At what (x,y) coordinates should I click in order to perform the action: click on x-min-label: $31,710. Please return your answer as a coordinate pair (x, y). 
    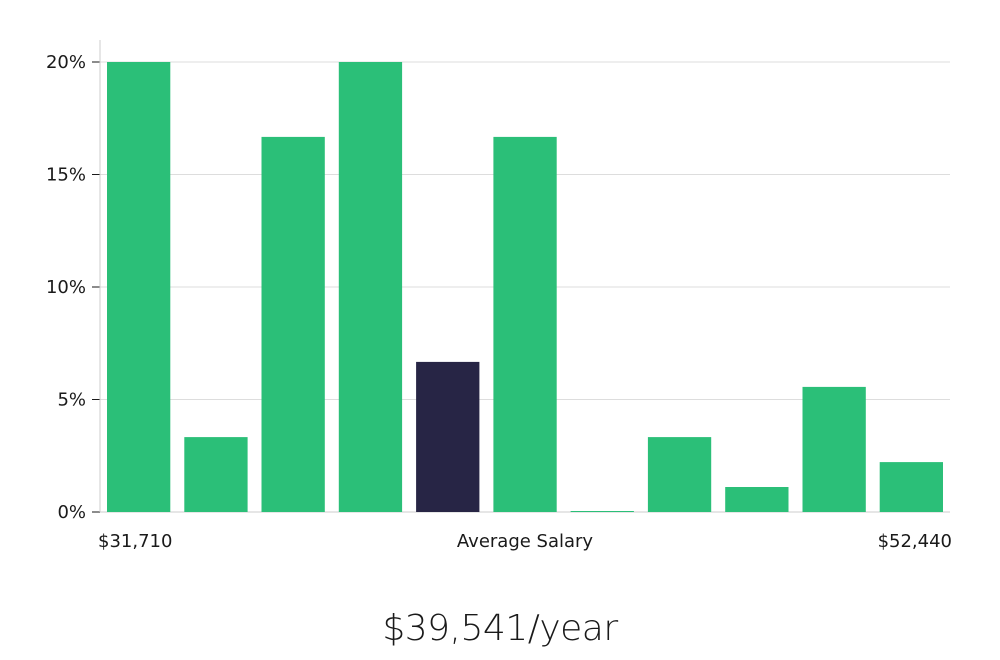
    Looking at the image, I should click on (135, 541).